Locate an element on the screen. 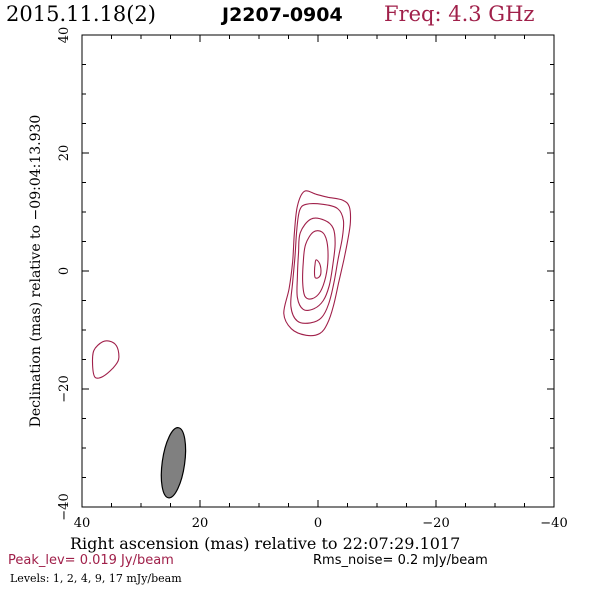  x-tick-labels: 40 20 0 −20 −40 is located at coordinates (321, 523).